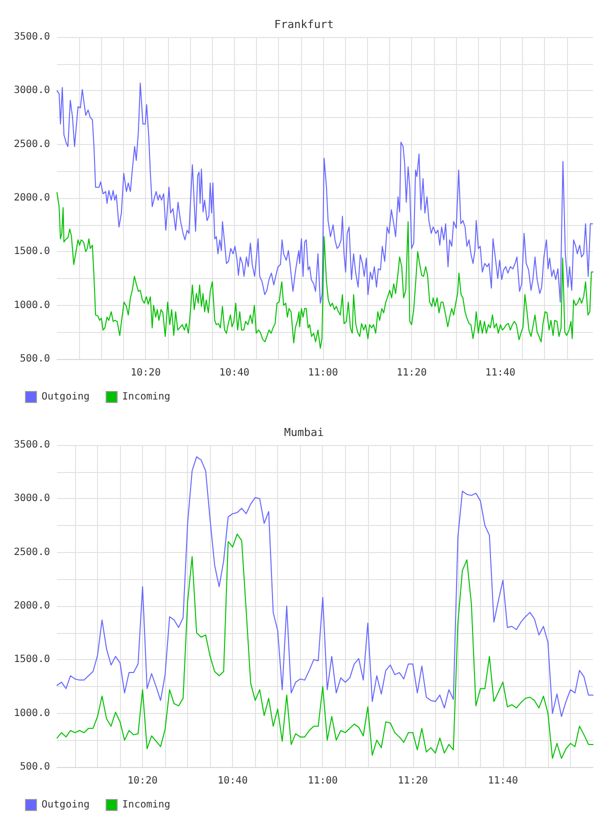 This screenshot has width=608, height=816. Describe the element at coordinates (304, 432) in the screenshot. I see `chart-title: Mumbai` at that location.